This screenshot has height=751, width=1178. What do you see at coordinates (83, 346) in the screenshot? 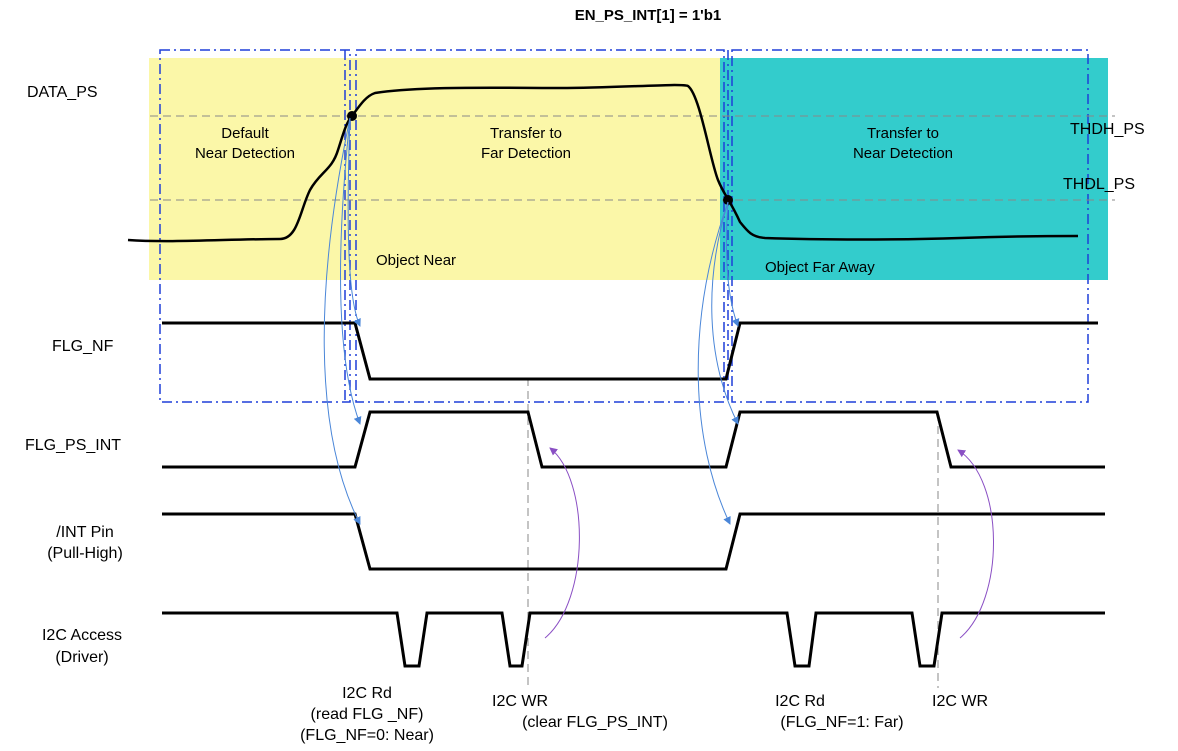
I see `signal-flg-nf: FLG_NF` at bounding box center [83, 346].